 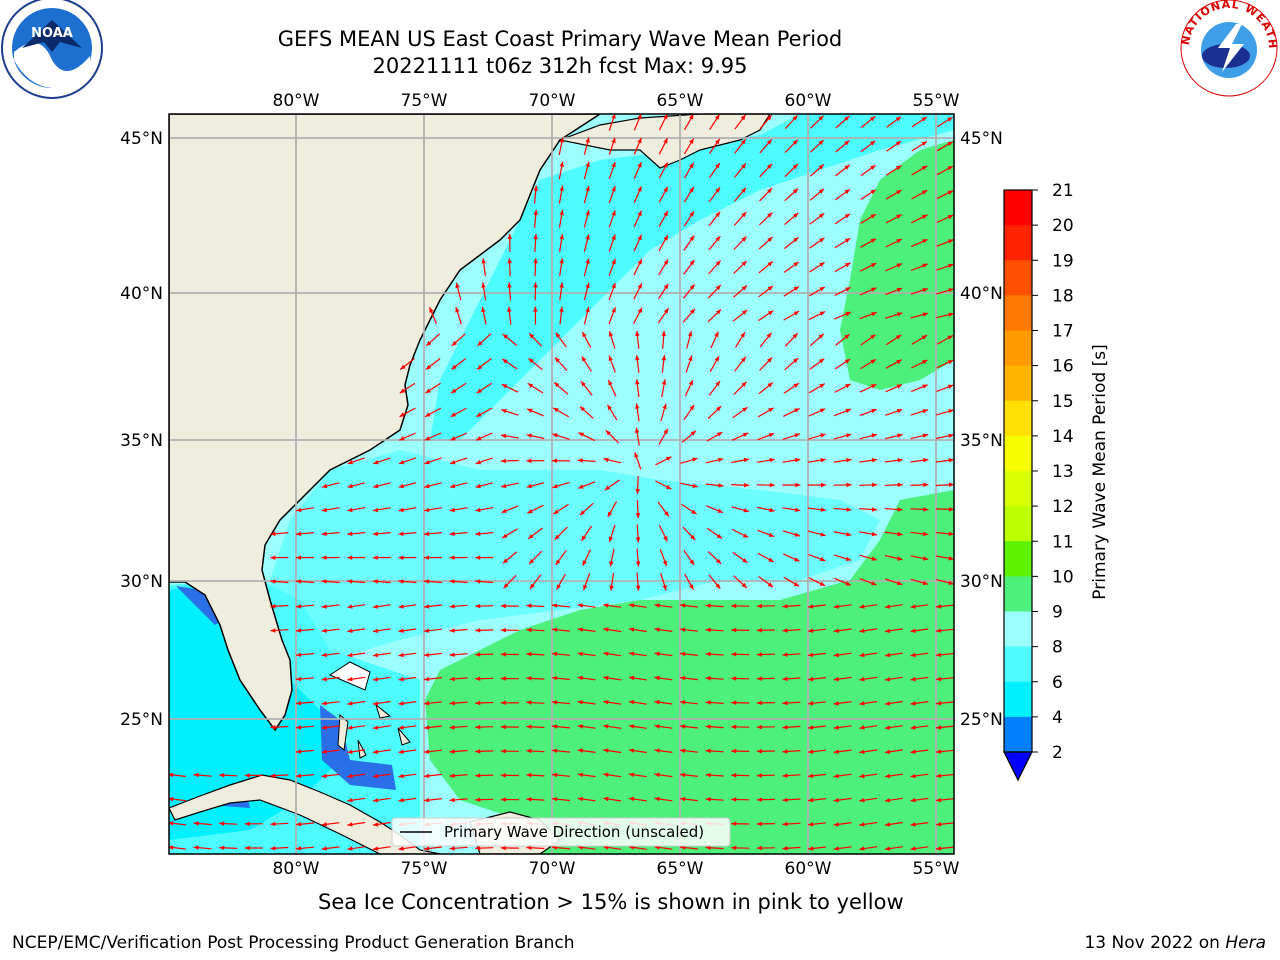 I want to click on colorbar-tick-label: 8, so click(x=1057, y=648).